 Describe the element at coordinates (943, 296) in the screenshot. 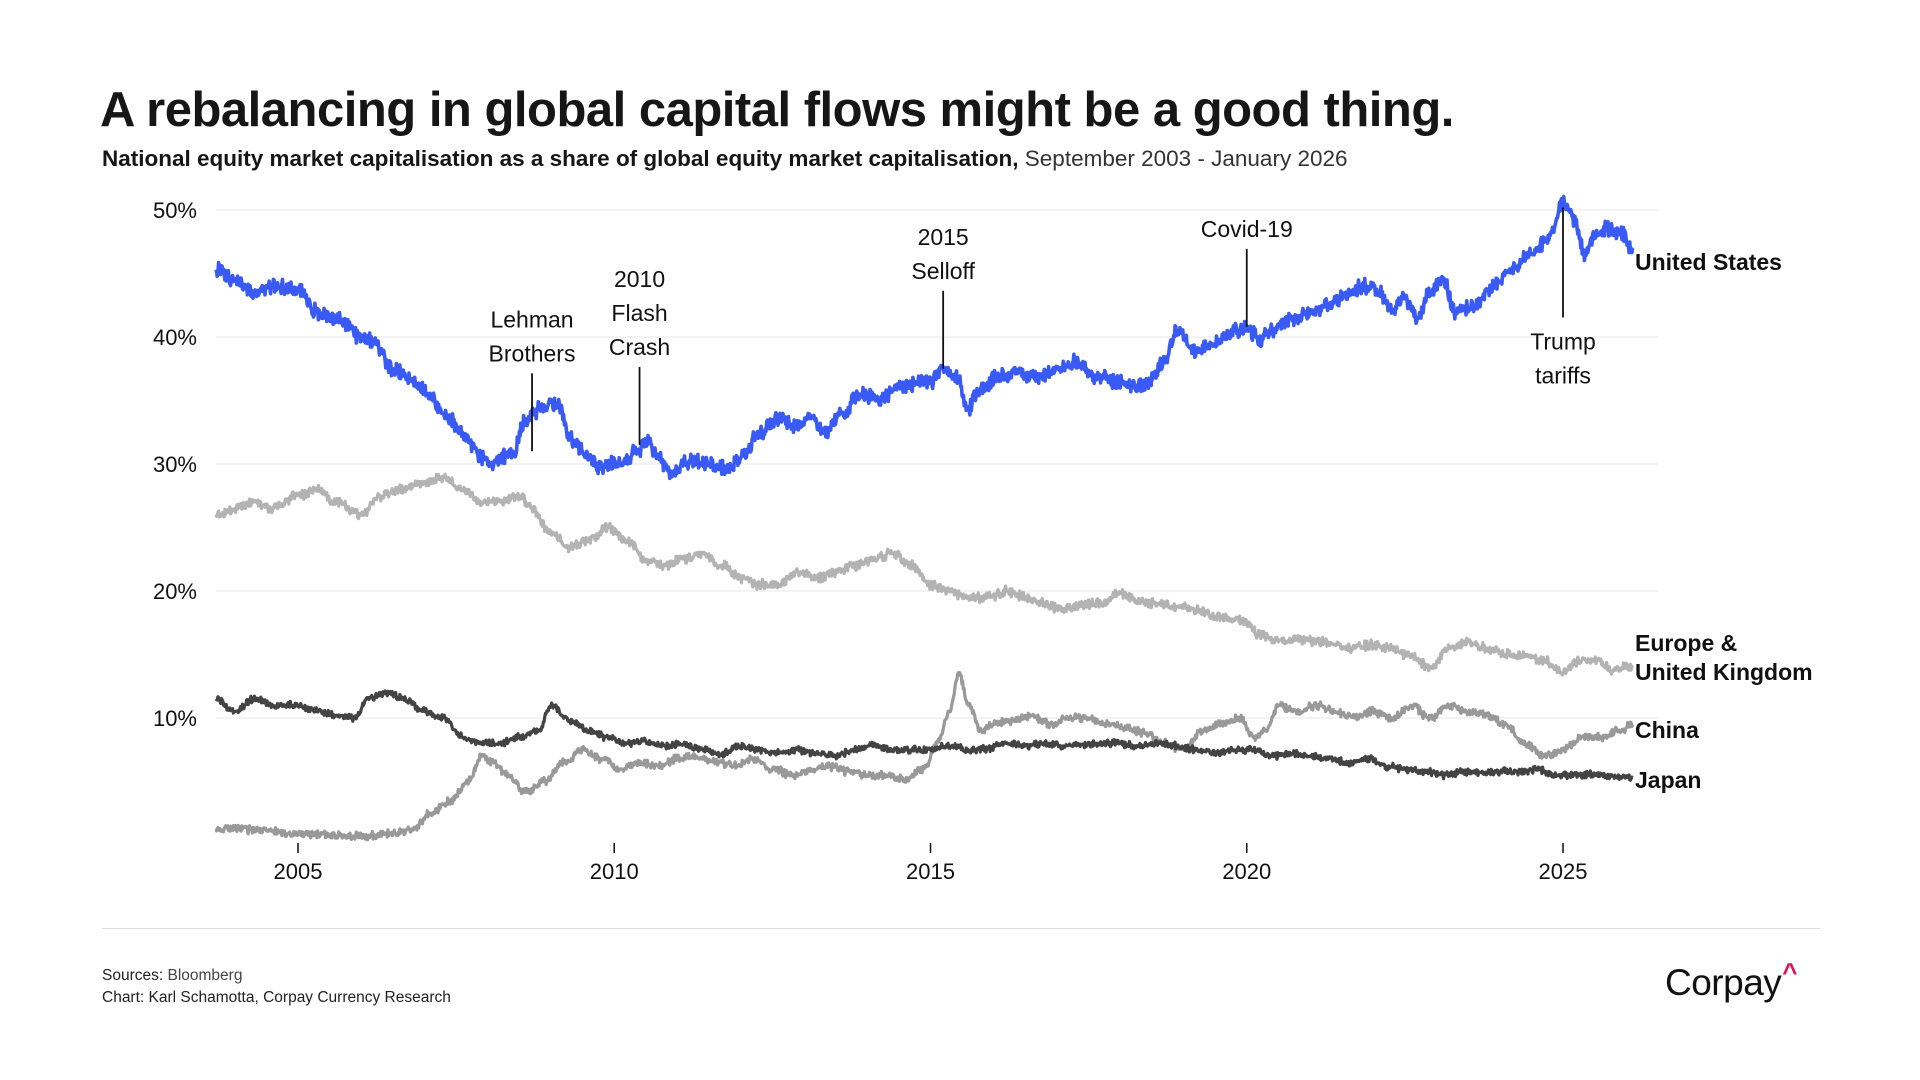

I see `annotation: 2015 Selloff` at that location.